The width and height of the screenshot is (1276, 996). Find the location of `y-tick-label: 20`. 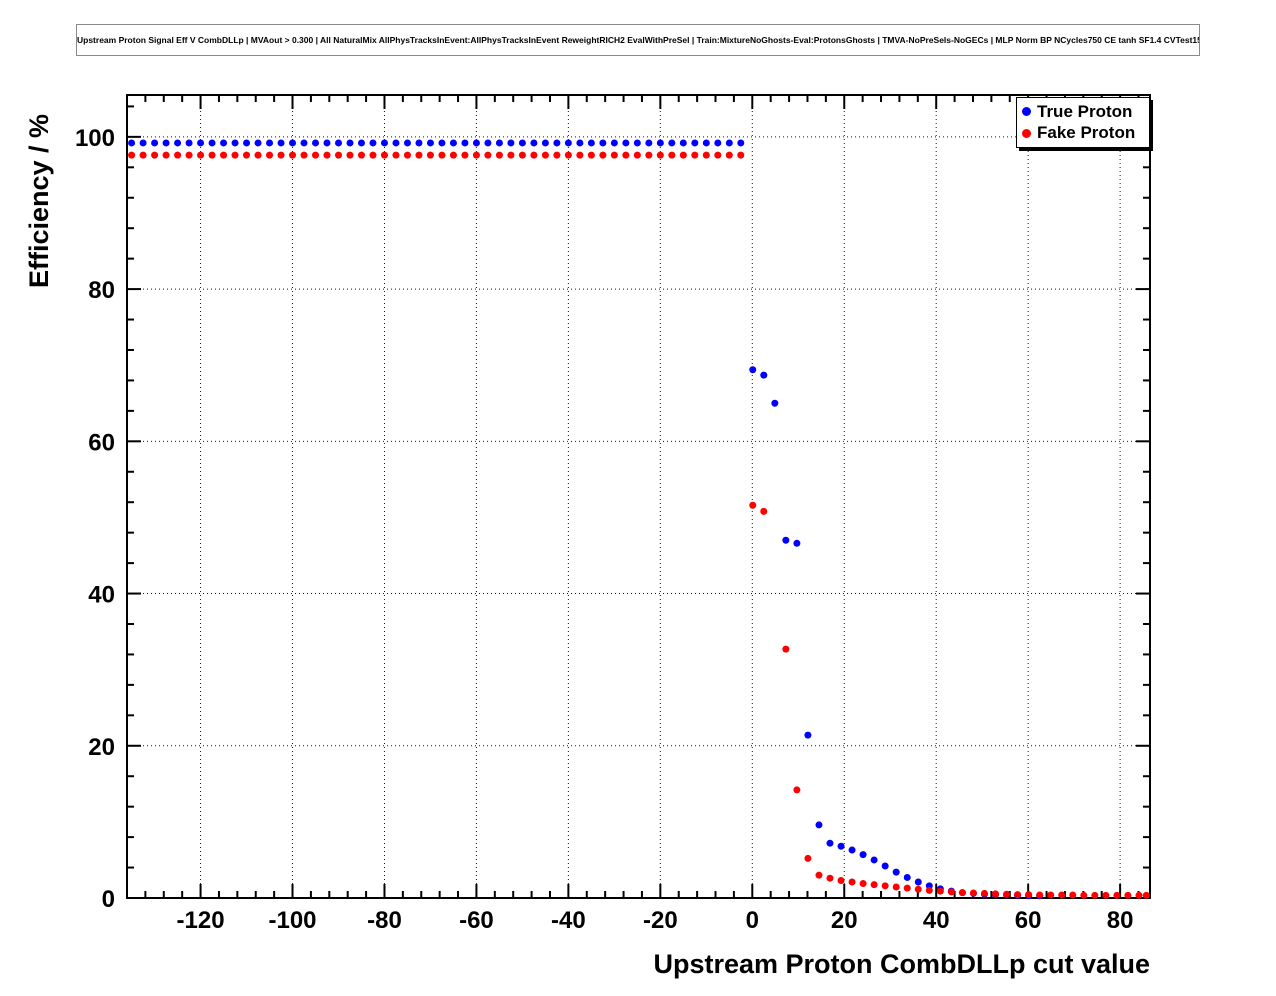

y-tick-label: 20 is located at coordinates (101, 747).